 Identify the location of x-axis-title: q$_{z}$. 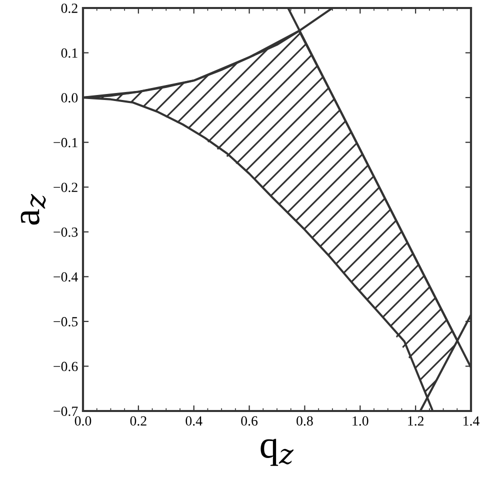
(277, 452).